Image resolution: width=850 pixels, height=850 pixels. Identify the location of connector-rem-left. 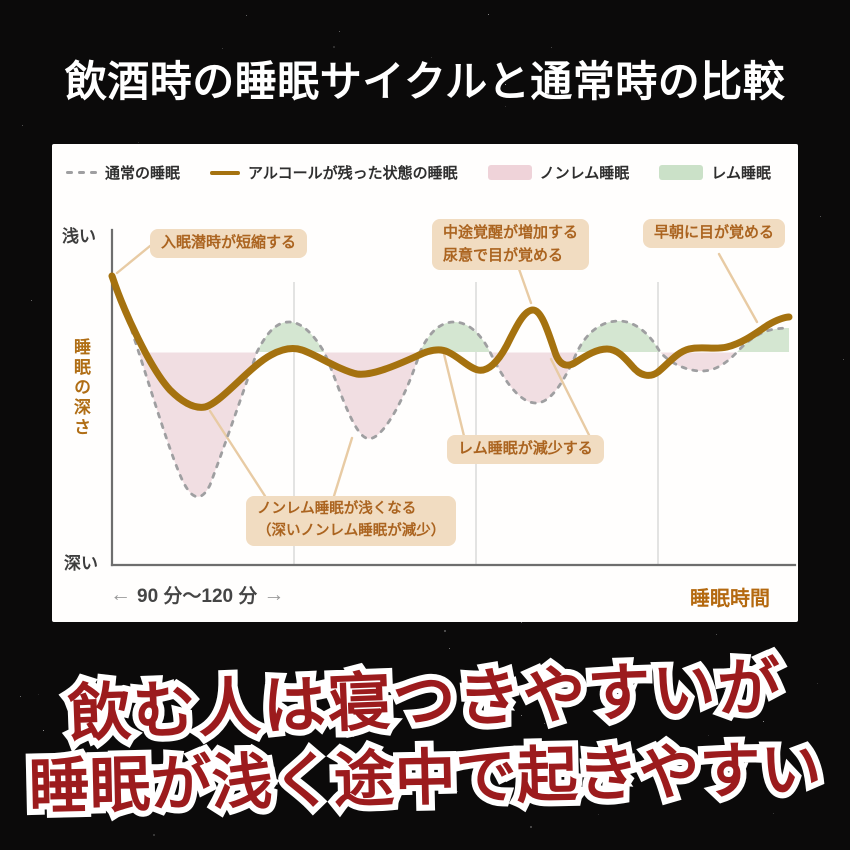
(454, 395).